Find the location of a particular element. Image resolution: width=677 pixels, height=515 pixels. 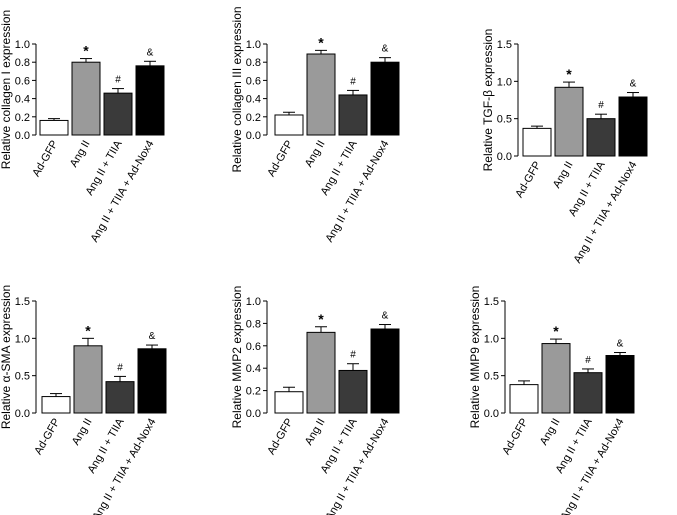

y-axis-title: Relative TGF-β expression is located at coordinates (488, 100).